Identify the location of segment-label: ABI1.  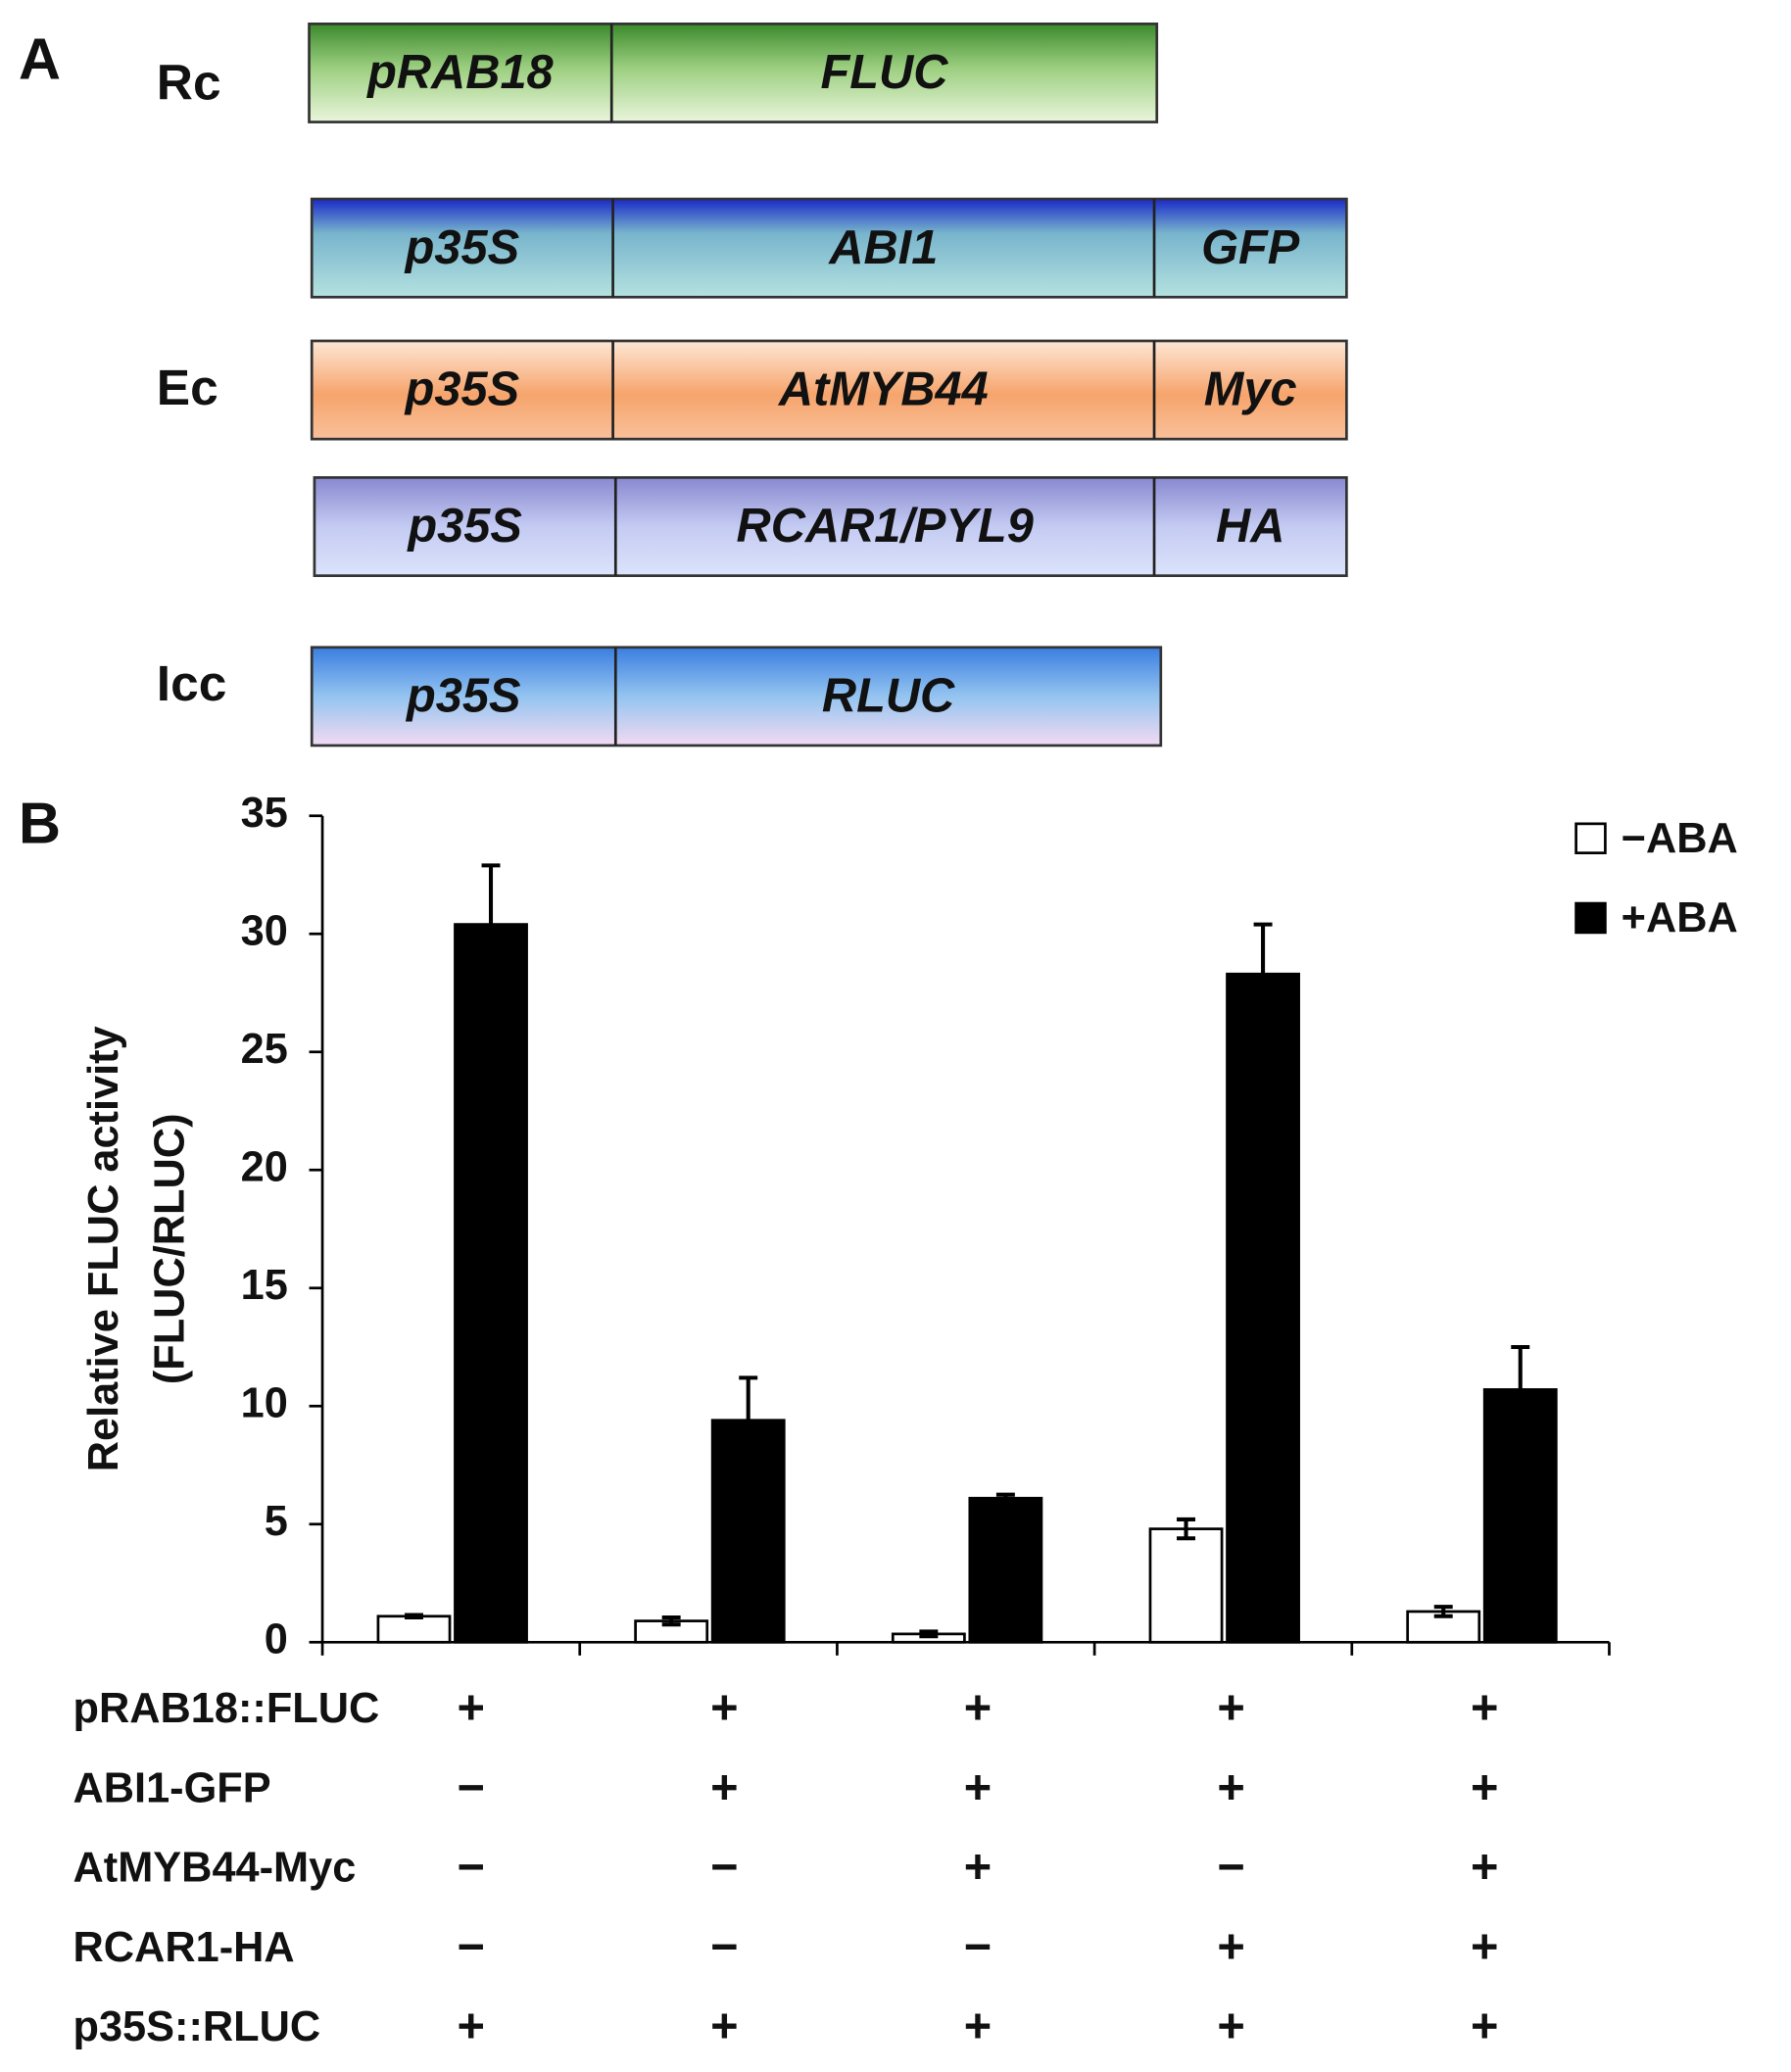
(883, 247).